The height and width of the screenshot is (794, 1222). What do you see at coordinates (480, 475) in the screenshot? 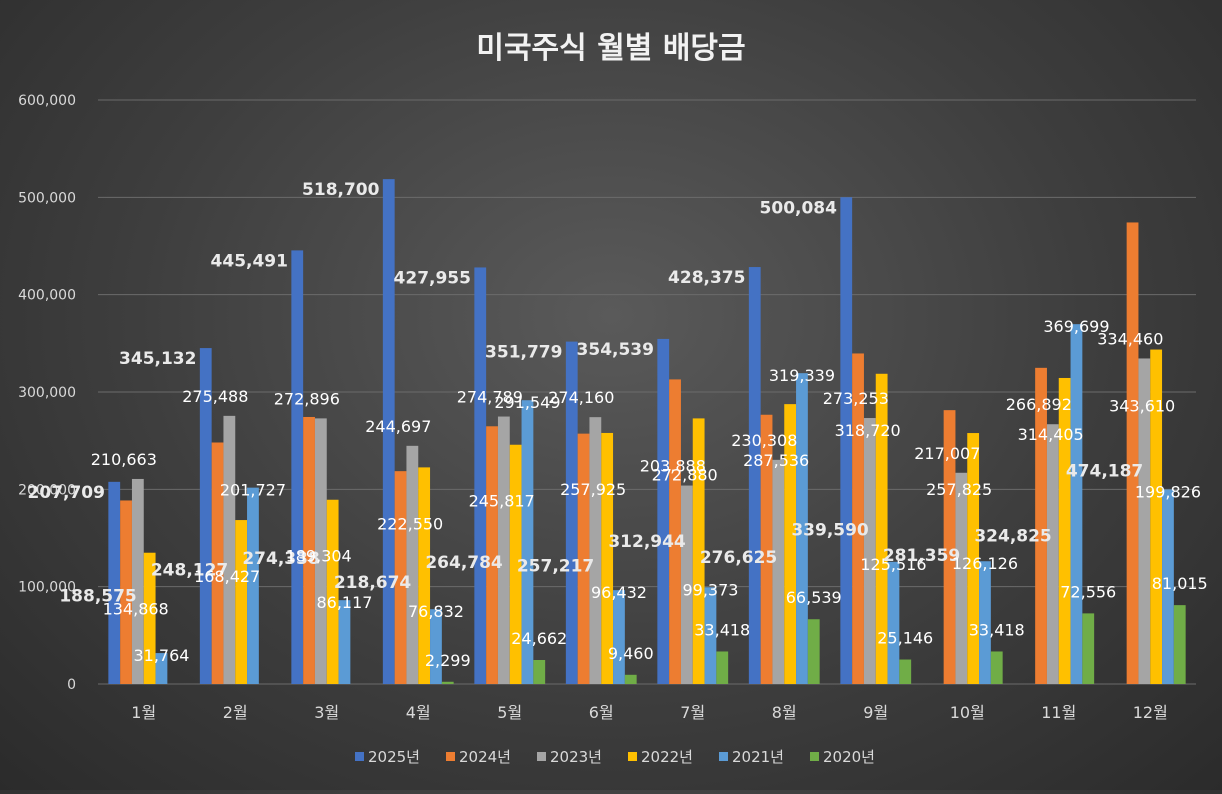
I see `bar-2025년-5월` at bounding box center [480, 475].